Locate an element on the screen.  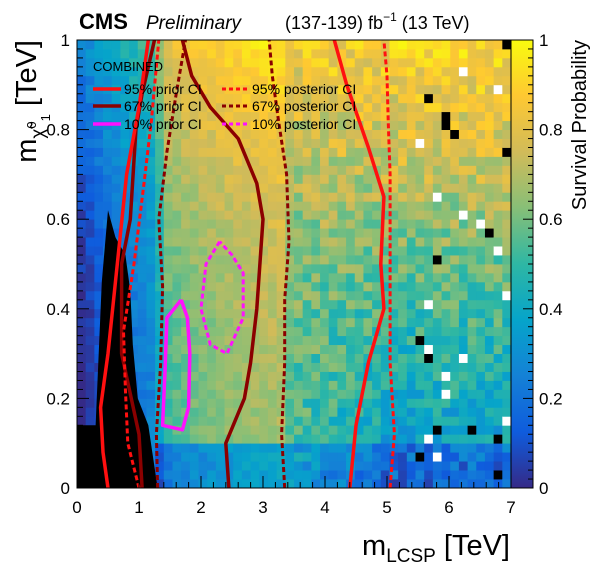
colorbar is located at coordinates (522, 264).